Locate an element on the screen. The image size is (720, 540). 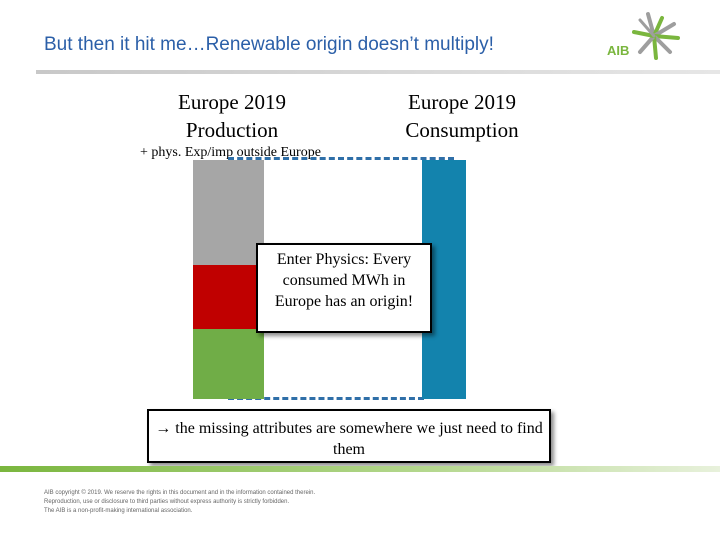
production-note: + phys. Exp/imp outside Europe is located at coordinates (230, 152).